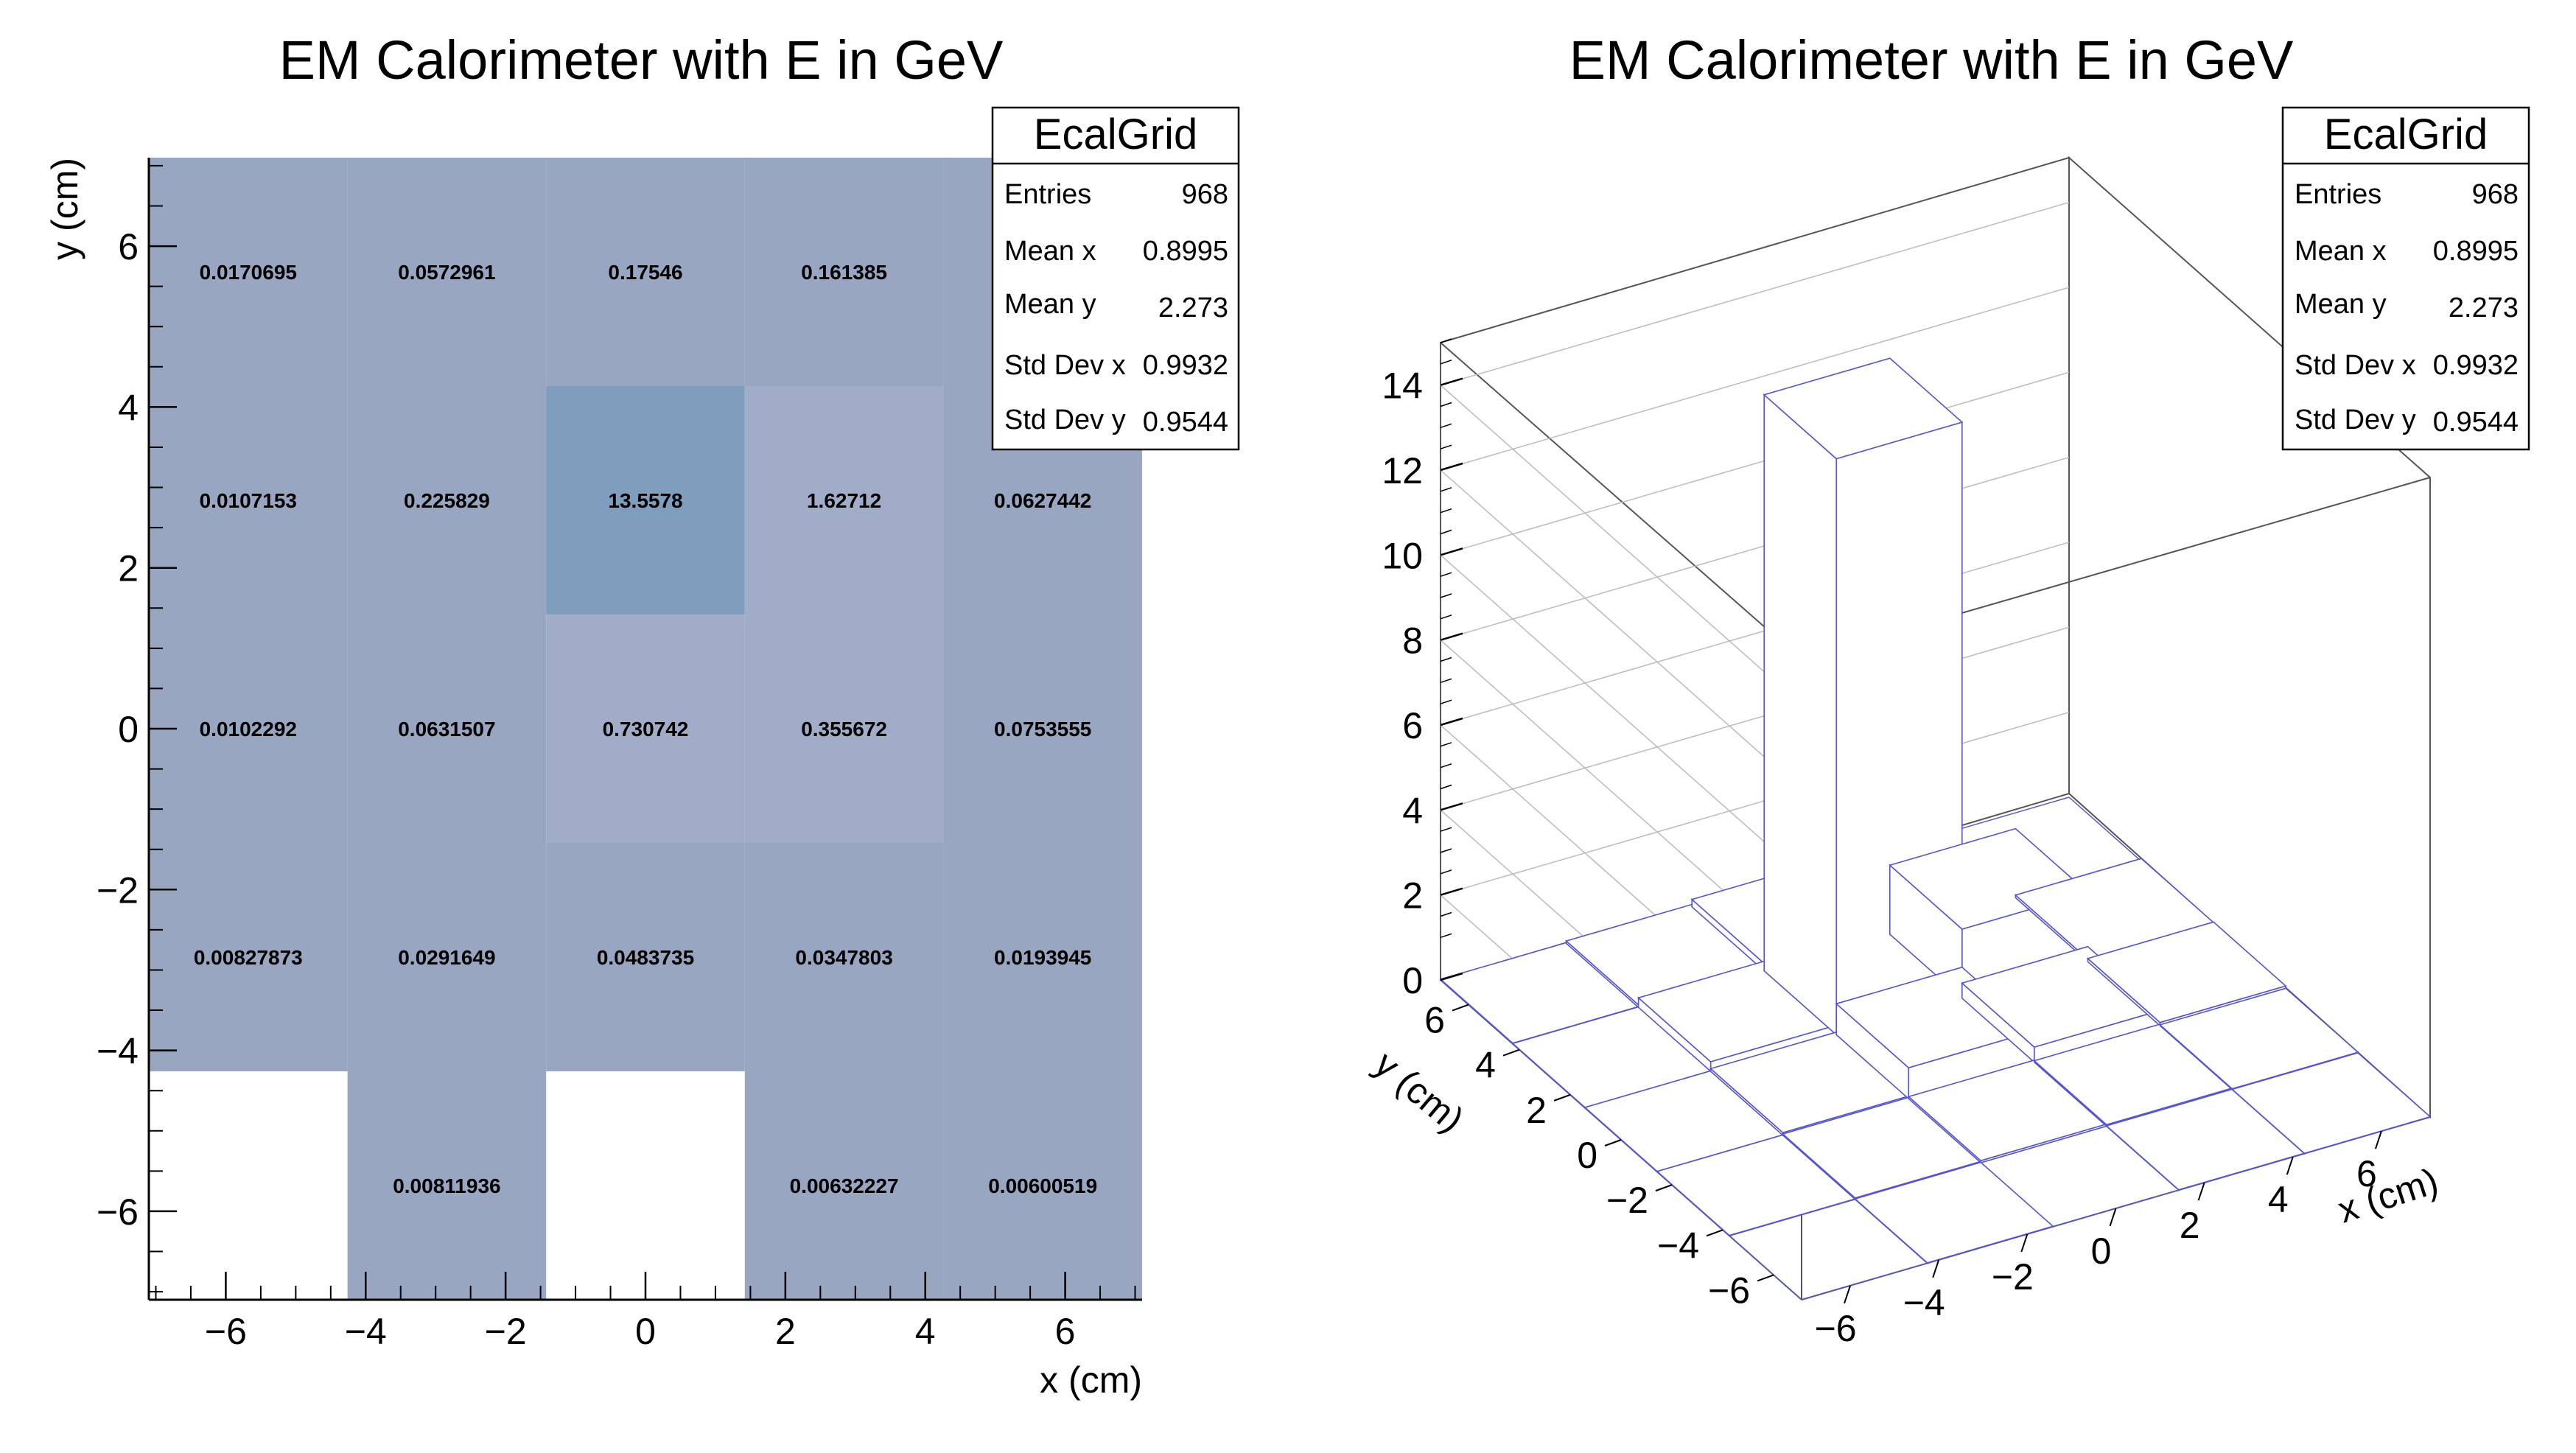 This screenshot has height=1453, width=2576. I want to click on lego-x-axis-label: x (cm), so click(2388, 1195).